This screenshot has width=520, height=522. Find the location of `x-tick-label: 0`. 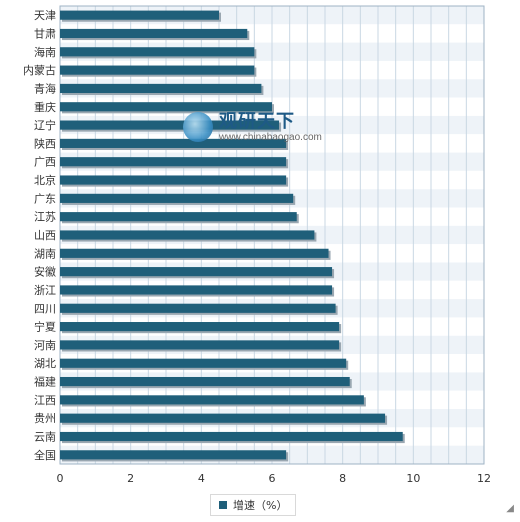

x-tick-label: 0 is located at coordinates (60, 478).